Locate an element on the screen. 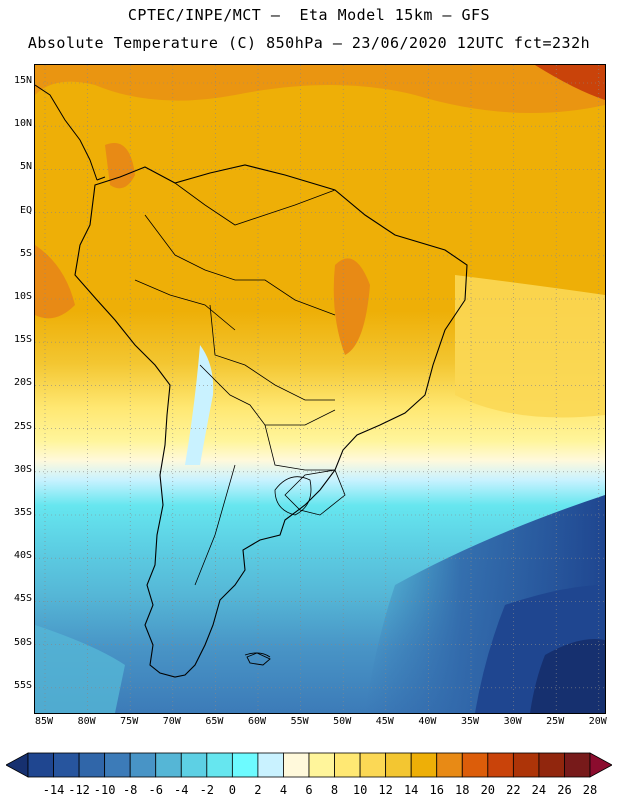 The width and height of the screenshot is (618, 800). lat-label: 15S is located at coordinates (22, 340).